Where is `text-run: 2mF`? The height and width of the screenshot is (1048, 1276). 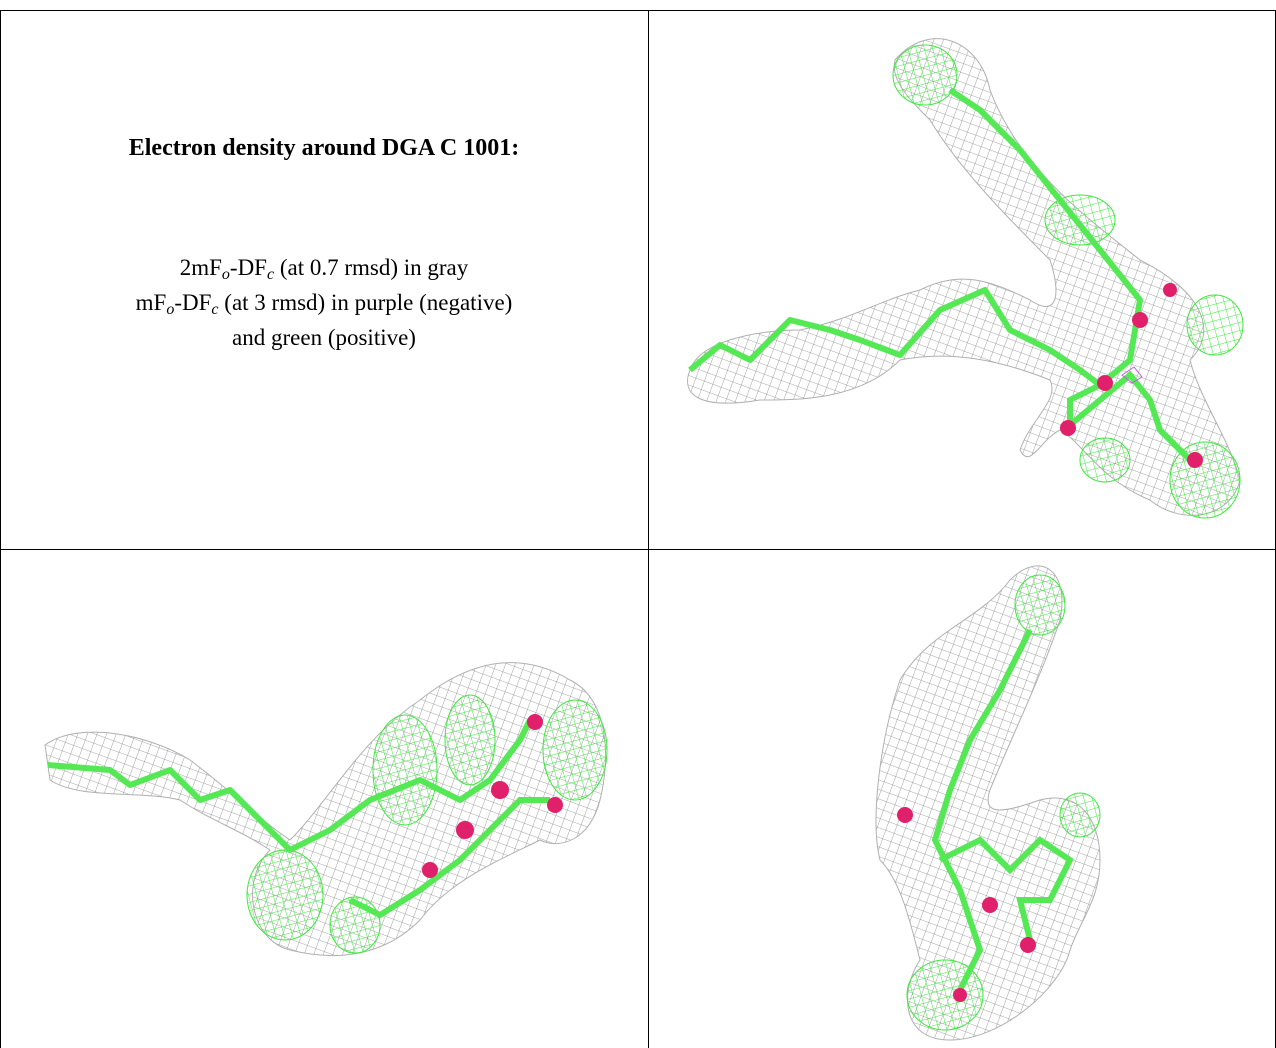
text-run: 2mF is located at coordinates (200, 267).